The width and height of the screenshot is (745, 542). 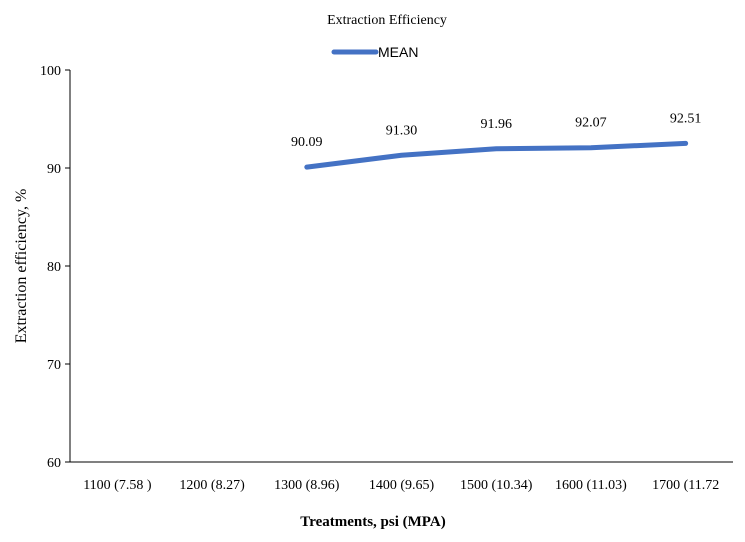 What do you see at coordinates (117, 485) in the screenshot?
I see `x-tick-label: 1100 (7.58 )` at bounding box center [117, 485].